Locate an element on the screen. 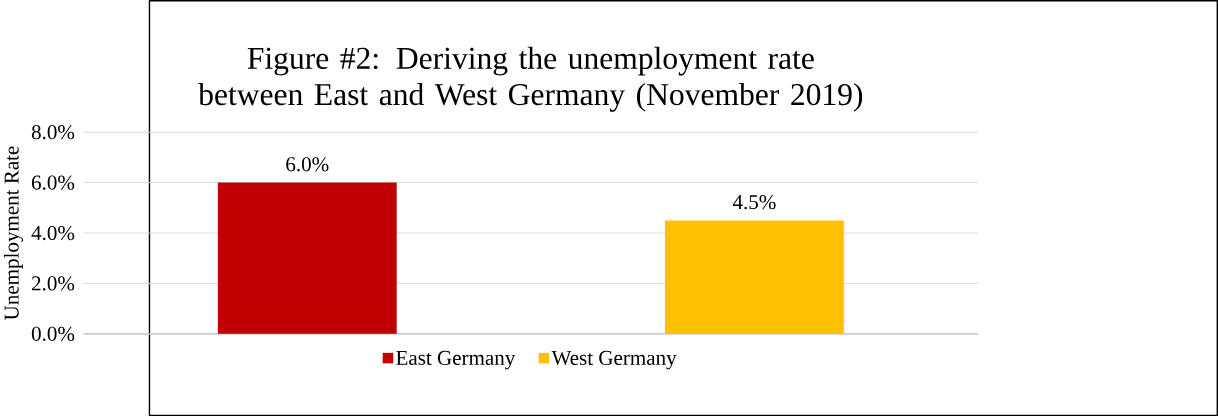 This screenshot has height=416, width=1218. y-tick-label: 2.0% is located at coordinates (53, 283).